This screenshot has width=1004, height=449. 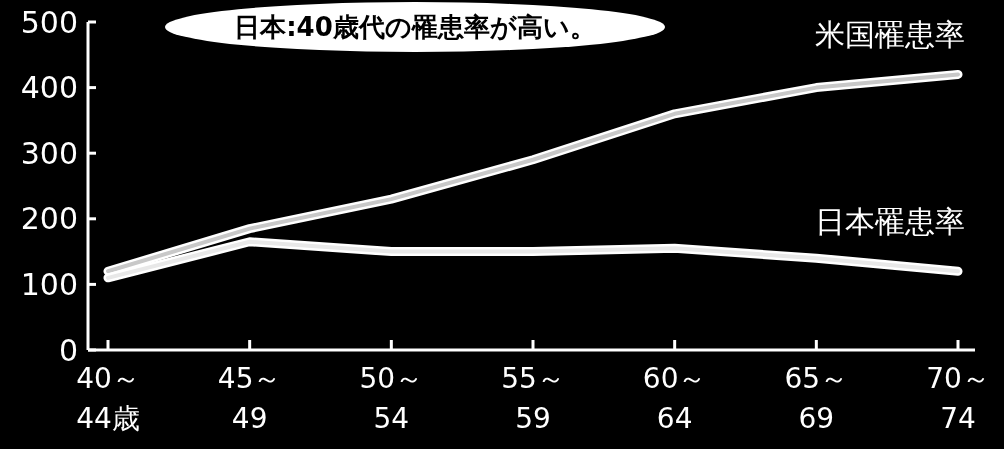 What do you see at coordinates (49, 153) in the screenshot?
I see `y-tick-label: 300` at bounding box center [49, 153].